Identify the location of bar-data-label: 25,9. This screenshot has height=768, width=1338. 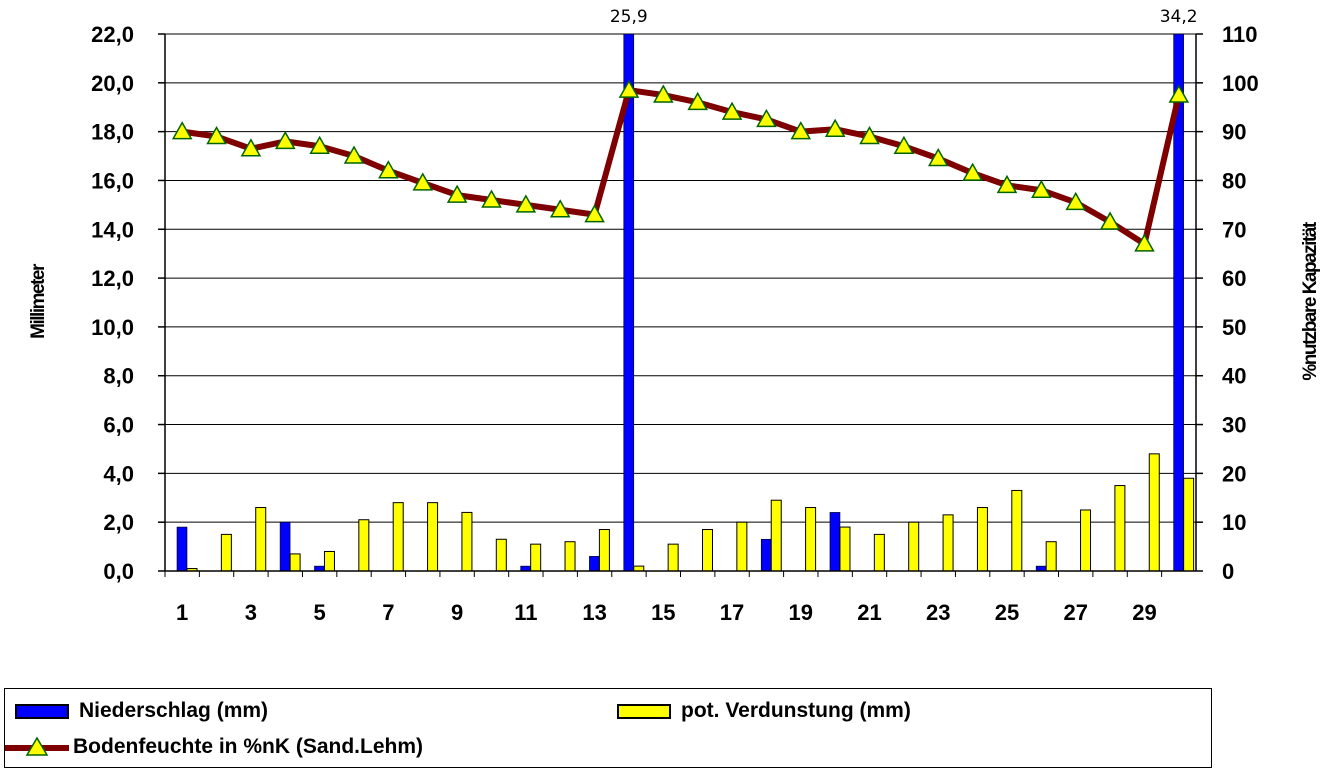
(629, 17).